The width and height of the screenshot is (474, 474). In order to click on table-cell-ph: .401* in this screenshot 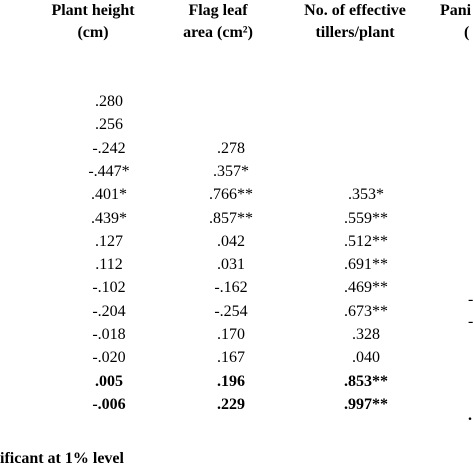, I will do `click(109, 194)`.